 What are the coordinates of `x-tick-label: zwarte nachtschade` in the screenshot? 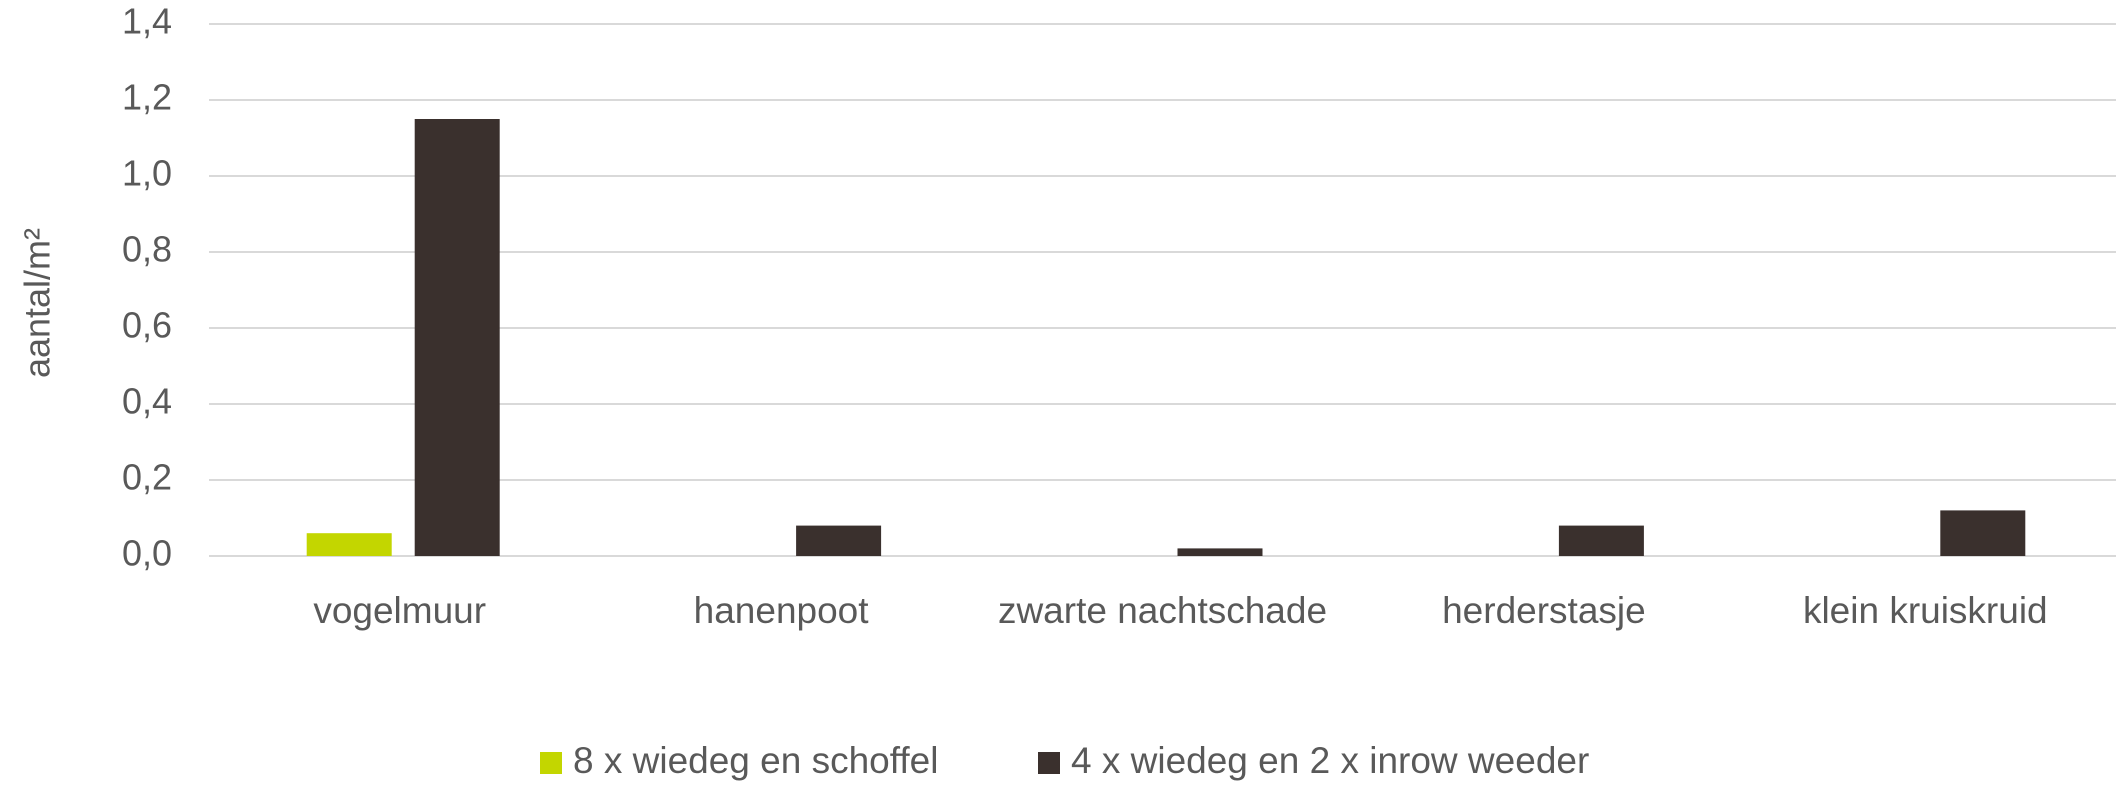 It's located at (1162, 610).